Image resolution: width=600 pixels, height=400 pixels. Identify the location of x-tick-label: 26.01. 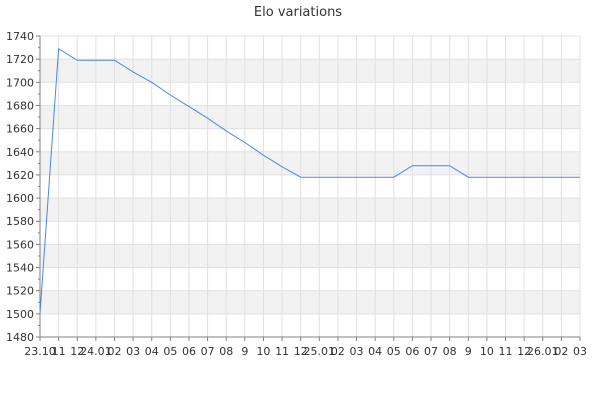
(543, 351).